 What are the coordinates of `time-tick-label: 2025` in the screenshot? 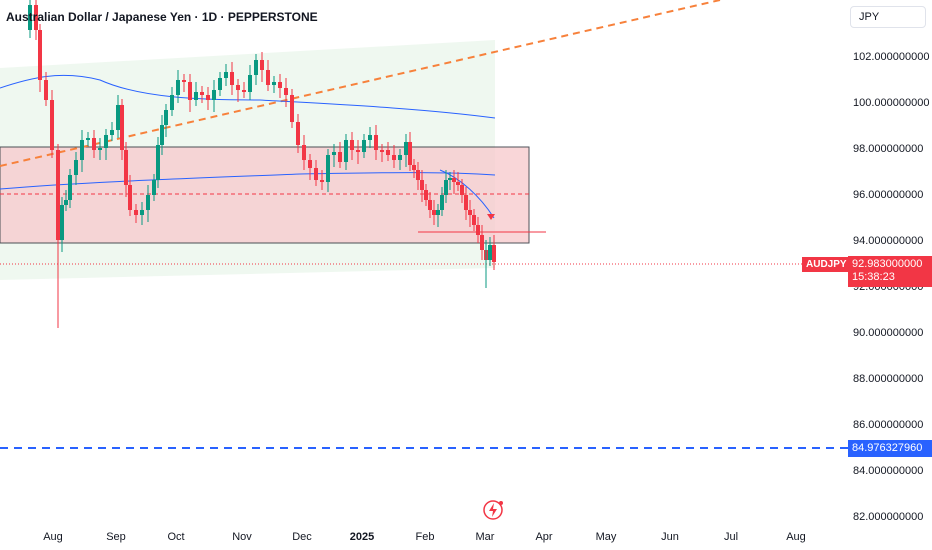 It's located at (362, 537).